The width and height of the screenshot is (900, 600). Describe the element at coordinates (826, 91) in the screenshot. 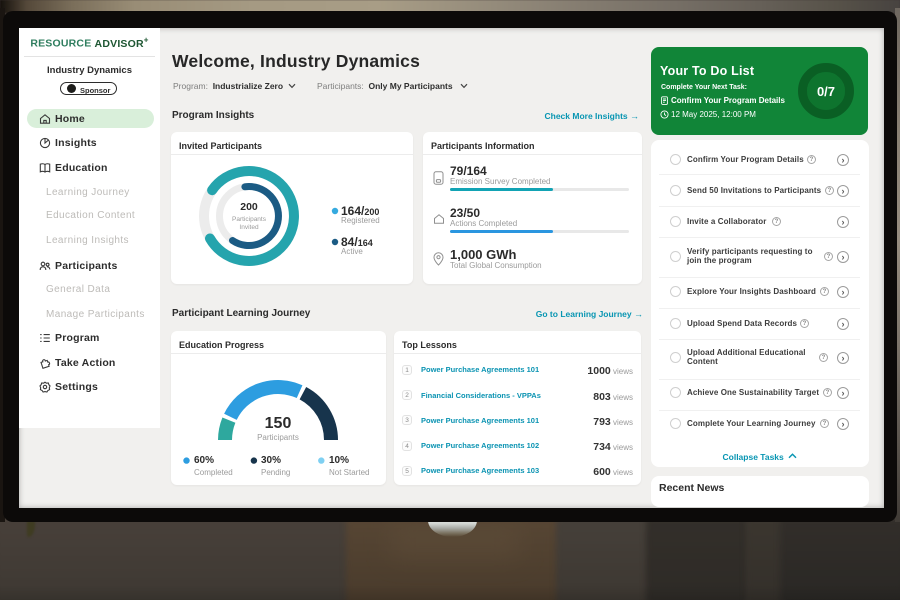

I see `svg-text: 0/7` at that location.